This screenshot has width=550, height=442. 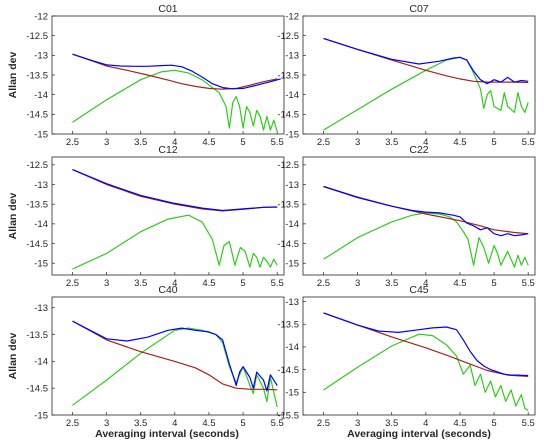 What do you see at coordinates (288, 415) in the screenshot?
I see `y-tick-label: -15.5` at bounding box center [288, 415].